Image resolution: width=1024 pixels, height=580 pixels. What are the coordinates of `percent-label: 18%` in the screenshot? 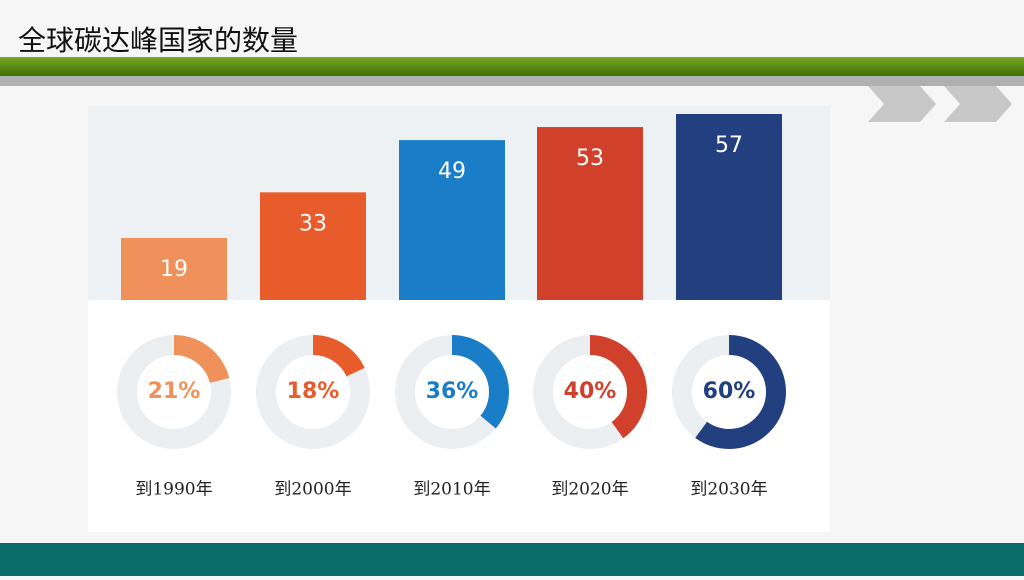 It's located at (313, 391).